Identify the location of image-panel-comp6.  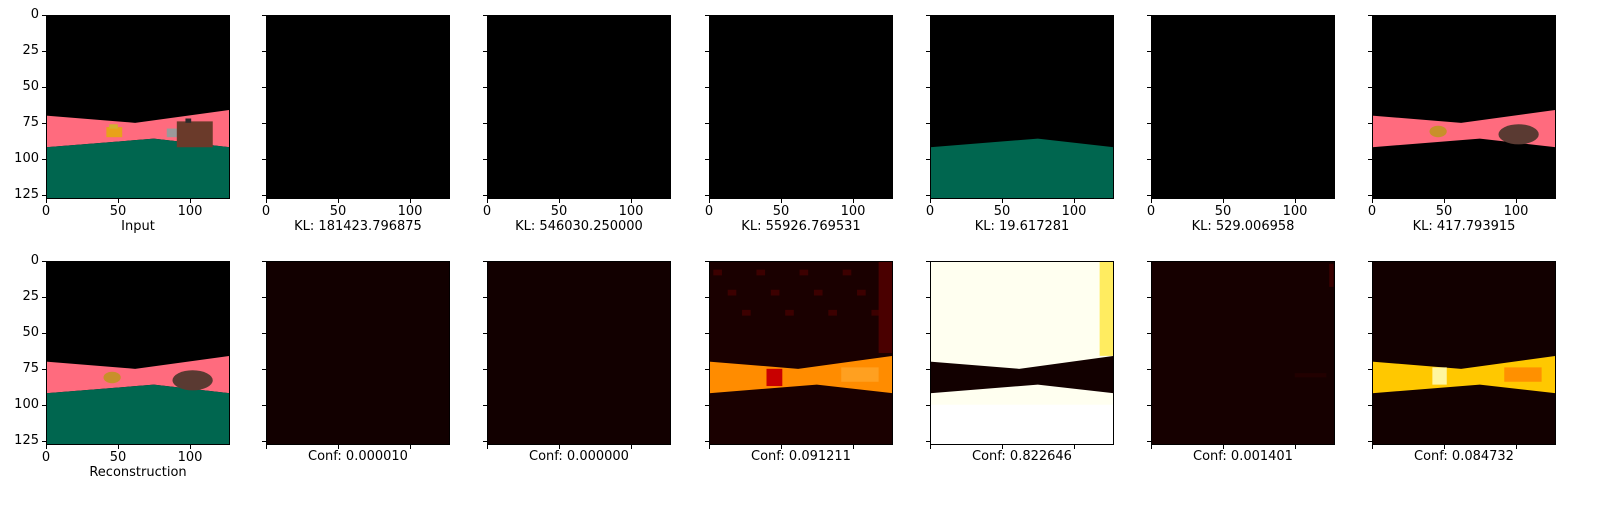
(1464, 107).